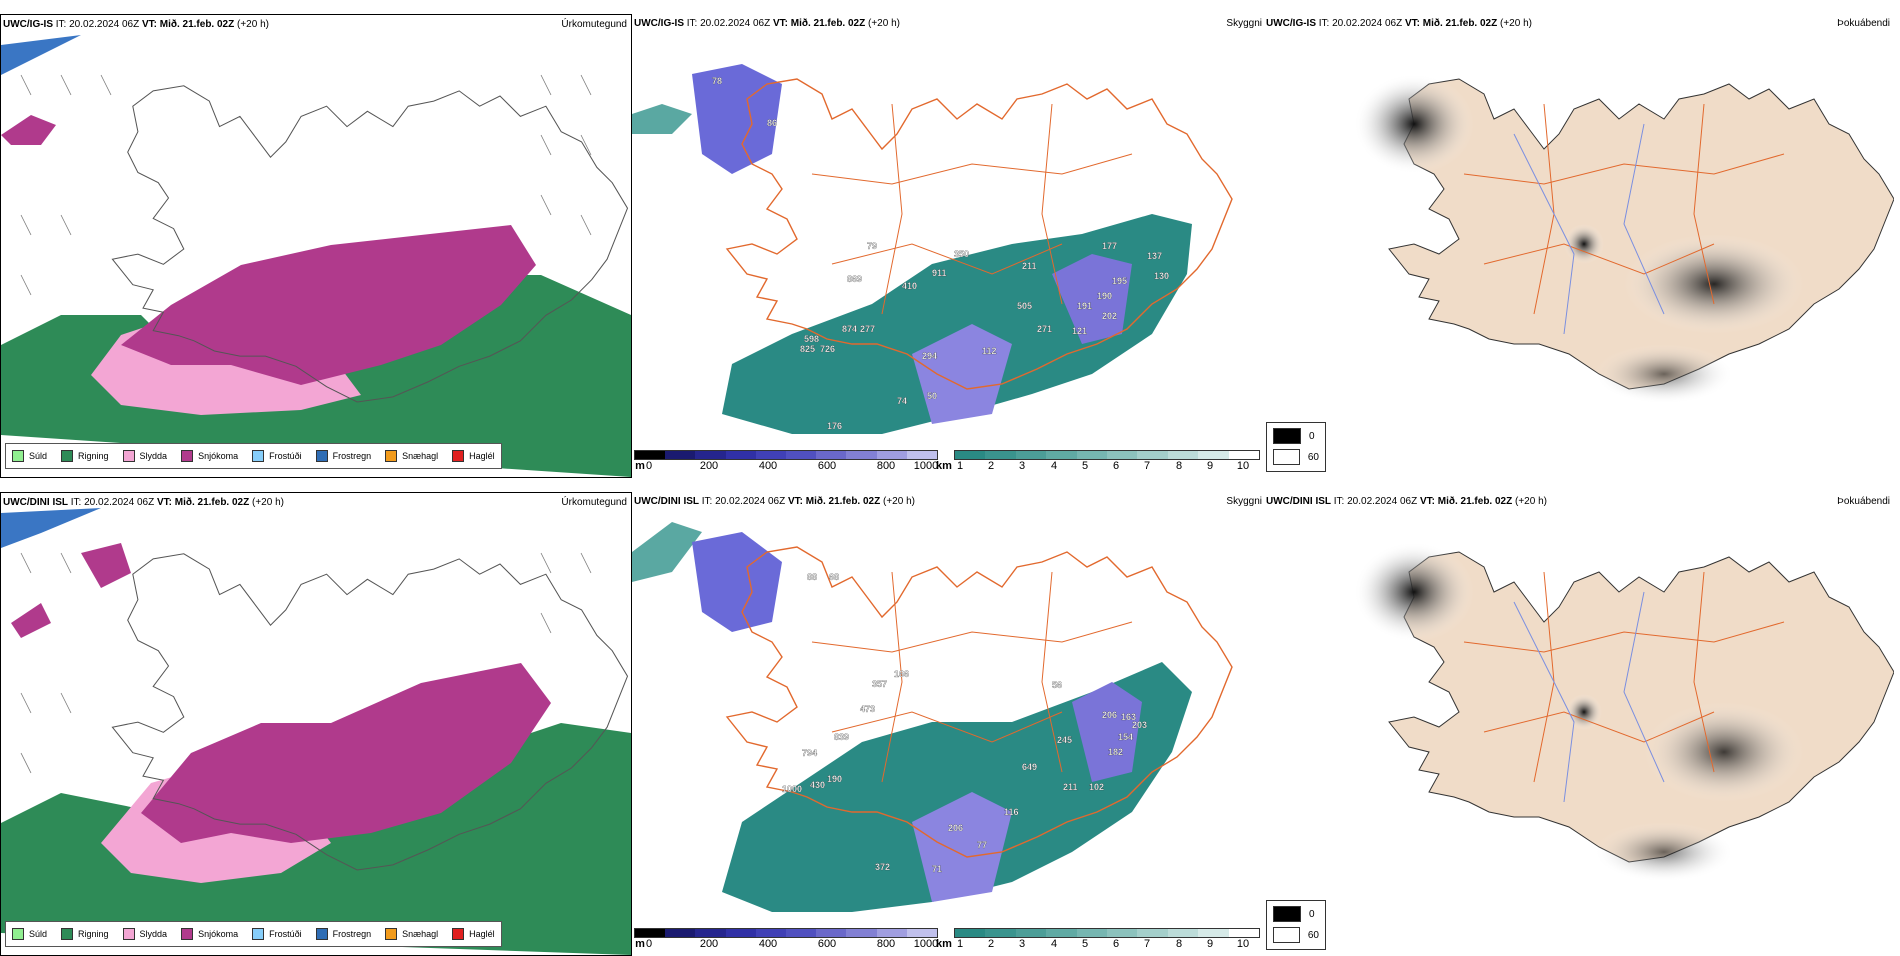 This screenshot has height=956, width=1900. I want to click on visibility-value-label: 71, so click(937, 869).